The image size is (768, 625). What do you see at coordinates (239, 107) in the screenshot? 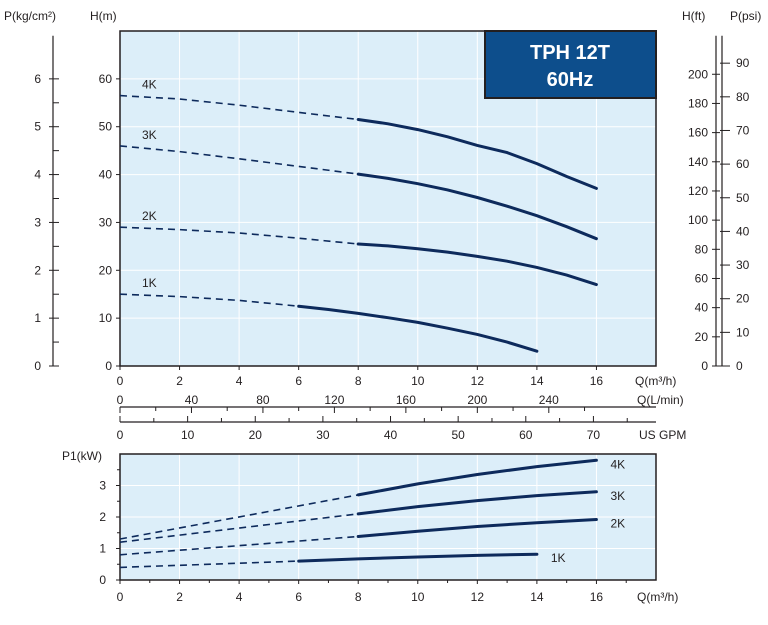
I see `head-curve-4k-dashed` at bounding box center [239, 107].